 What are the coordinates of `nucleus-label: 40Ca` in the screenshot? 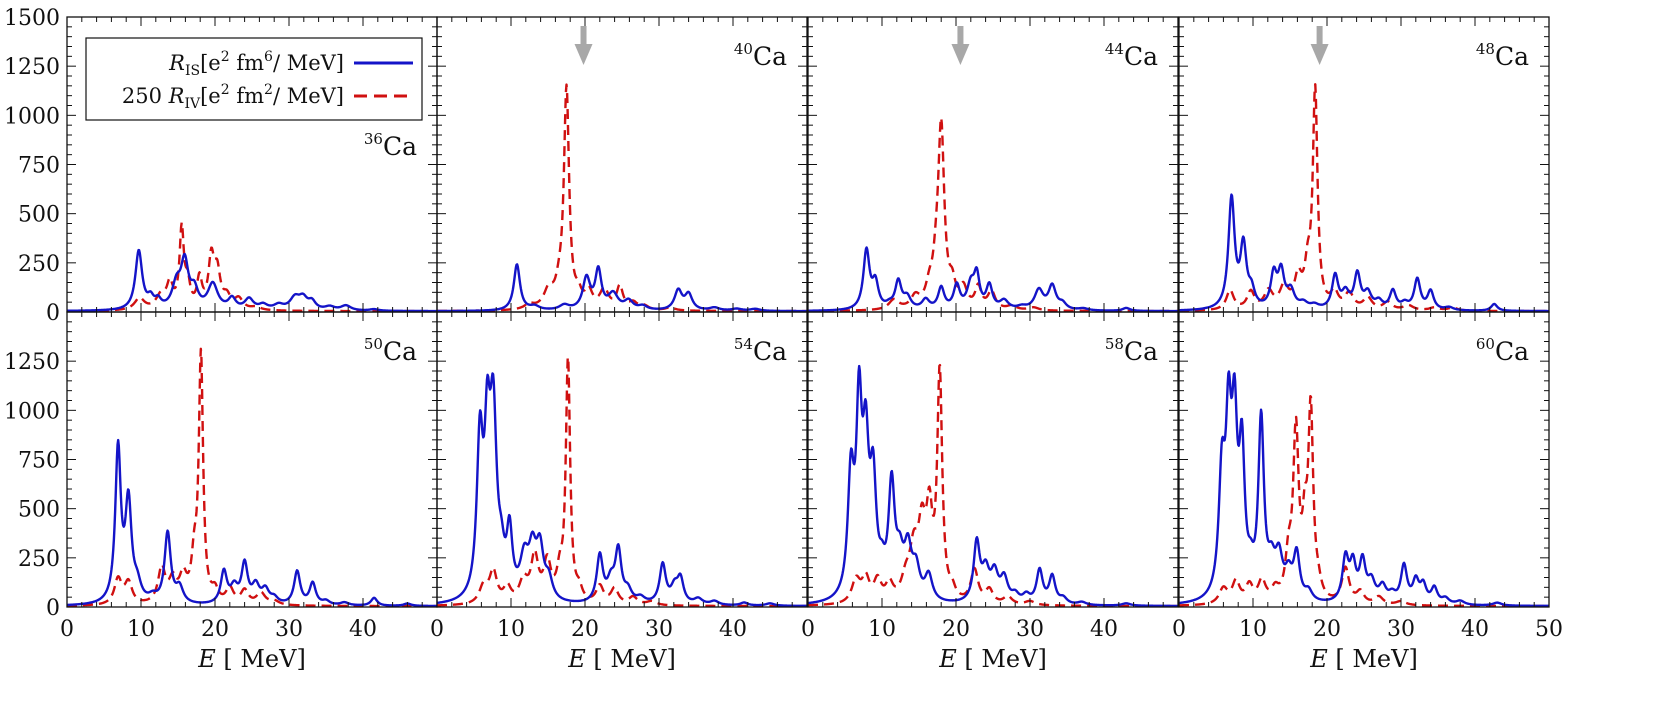 It's located at (760, 55).